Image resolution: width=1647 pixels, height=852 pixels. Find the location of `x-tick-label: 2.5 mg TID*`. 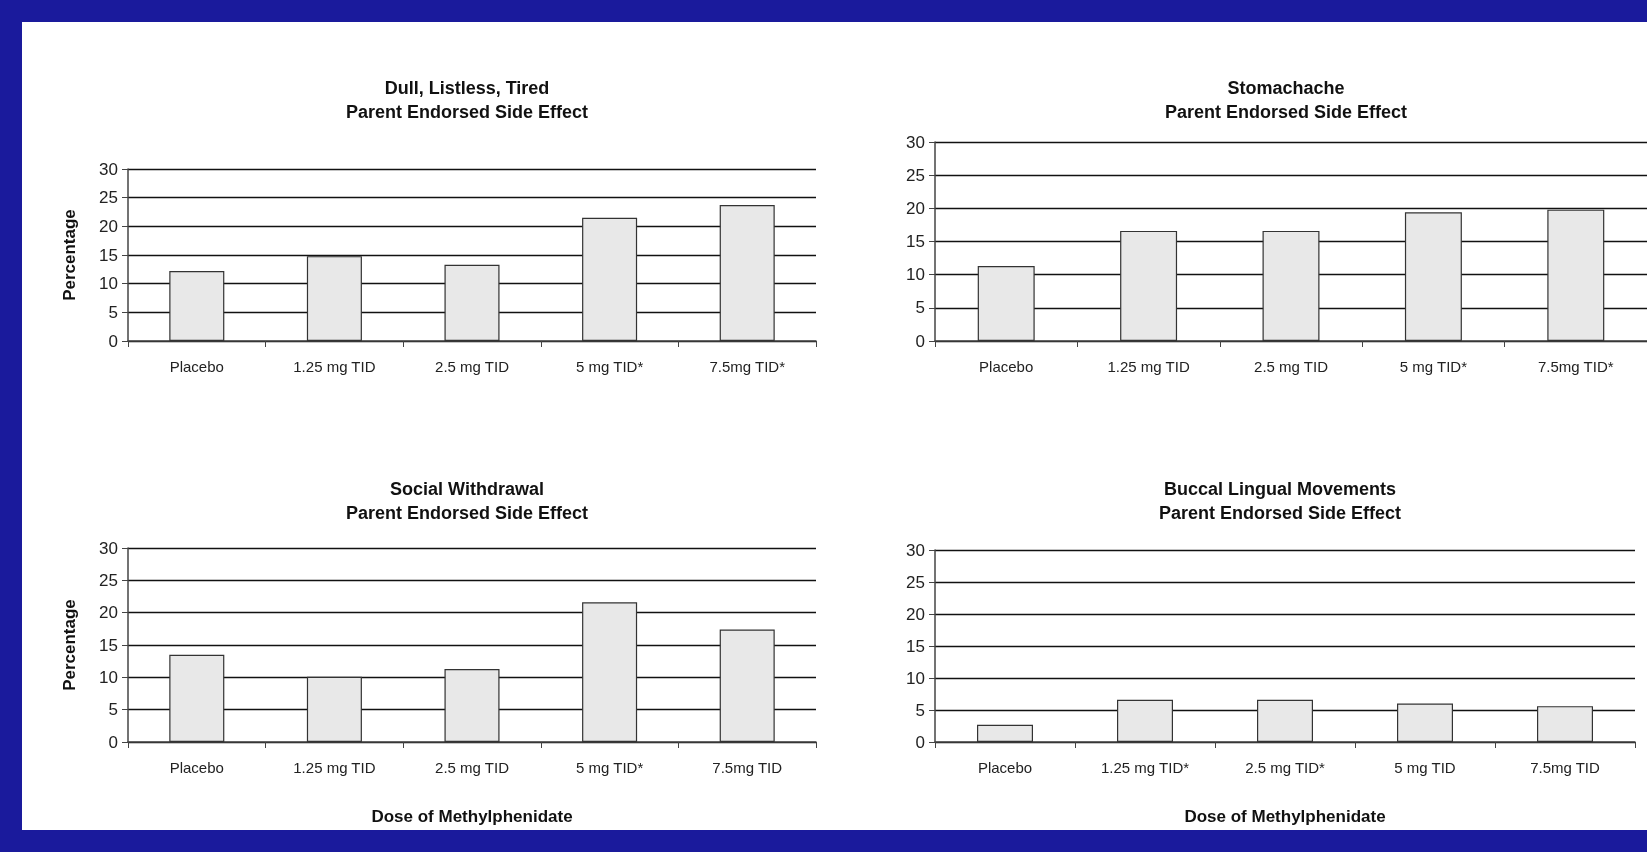

x-tick-label: 2.5 mg TID* is located at coordinates (1285, 767).